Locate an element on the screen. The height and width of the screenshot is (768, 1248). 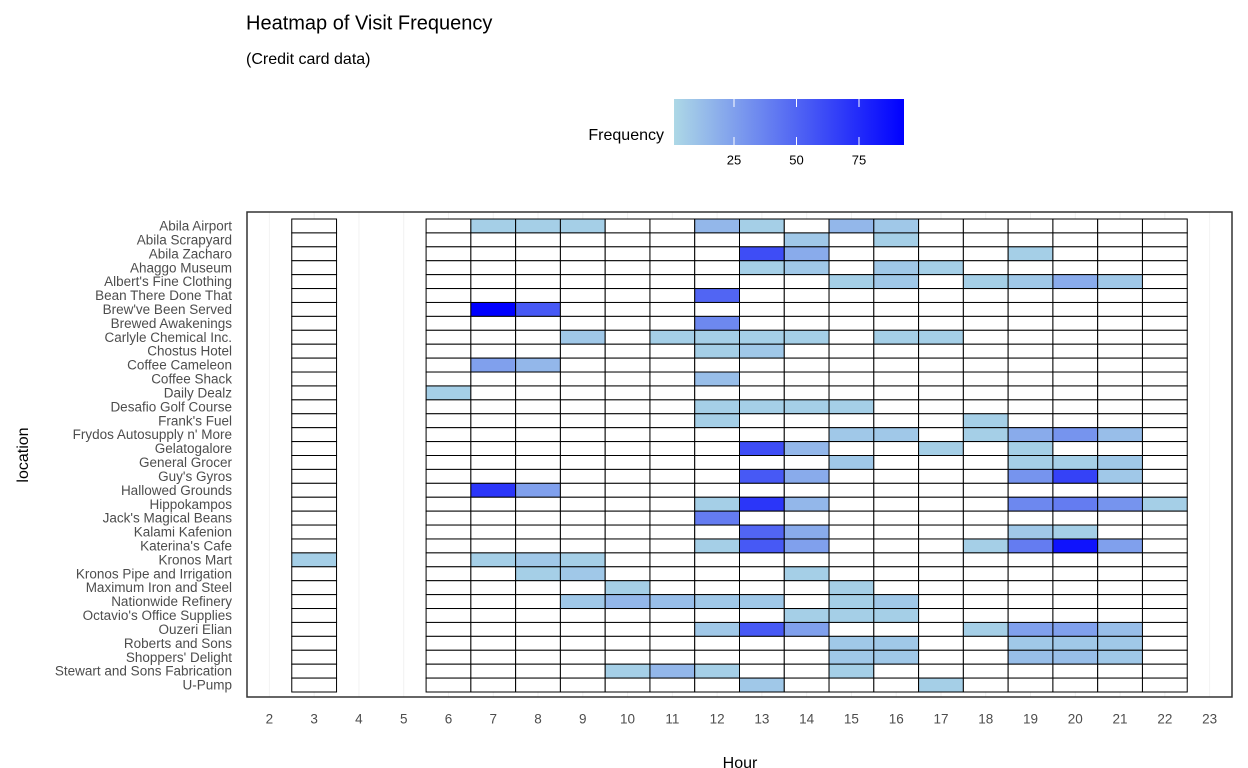
y-tick-label: Gelatogalore is located at coordinates (193, 448).